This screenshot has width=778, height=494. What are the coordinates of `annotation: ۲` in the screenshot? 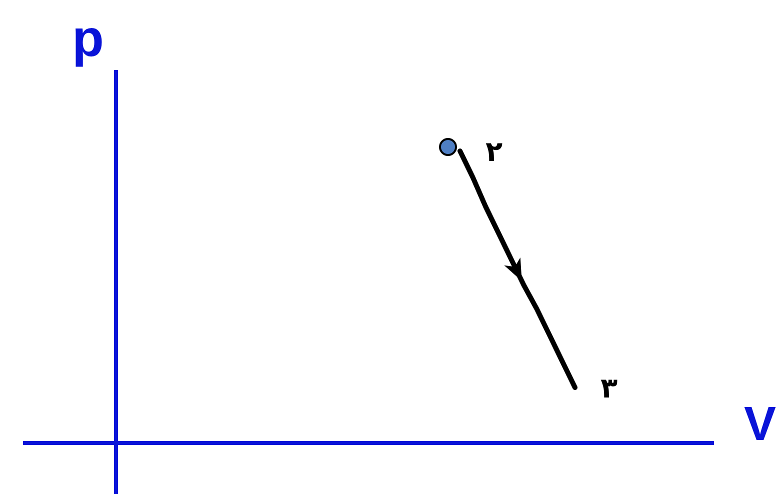 It's located at (494, 151).